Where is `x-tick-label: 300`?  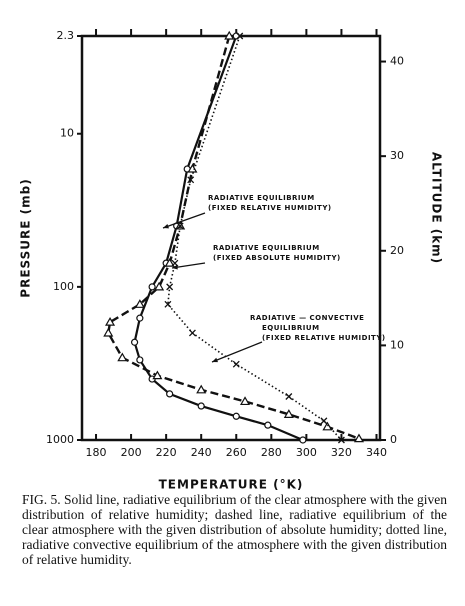
x-tick-label: 300 is located at coordinates (306, 452).